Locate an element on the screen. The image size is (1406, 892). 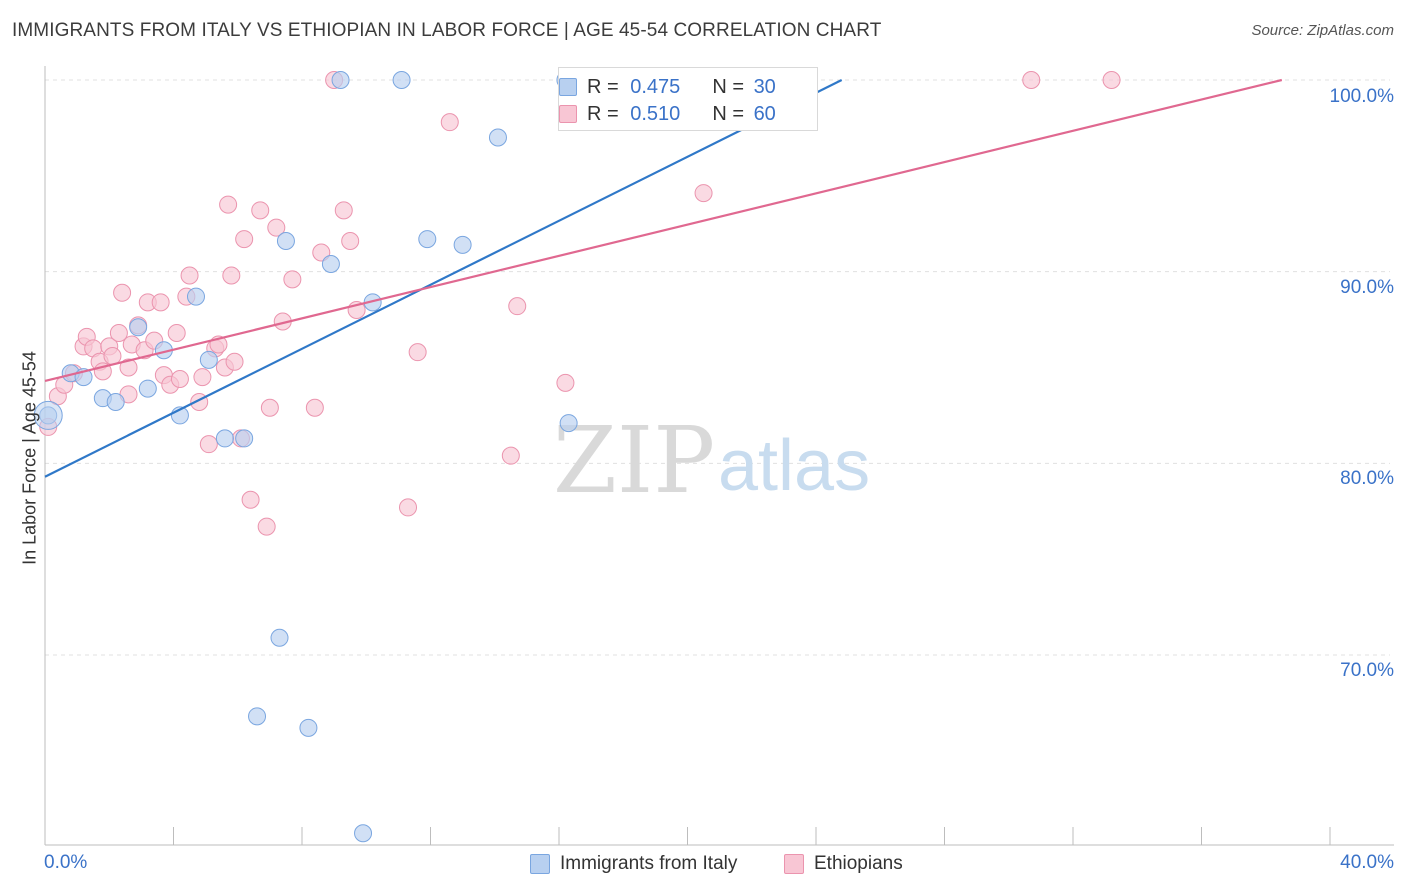
ethiopians-r-value: 0.510 is located at coordinates (655, 113).